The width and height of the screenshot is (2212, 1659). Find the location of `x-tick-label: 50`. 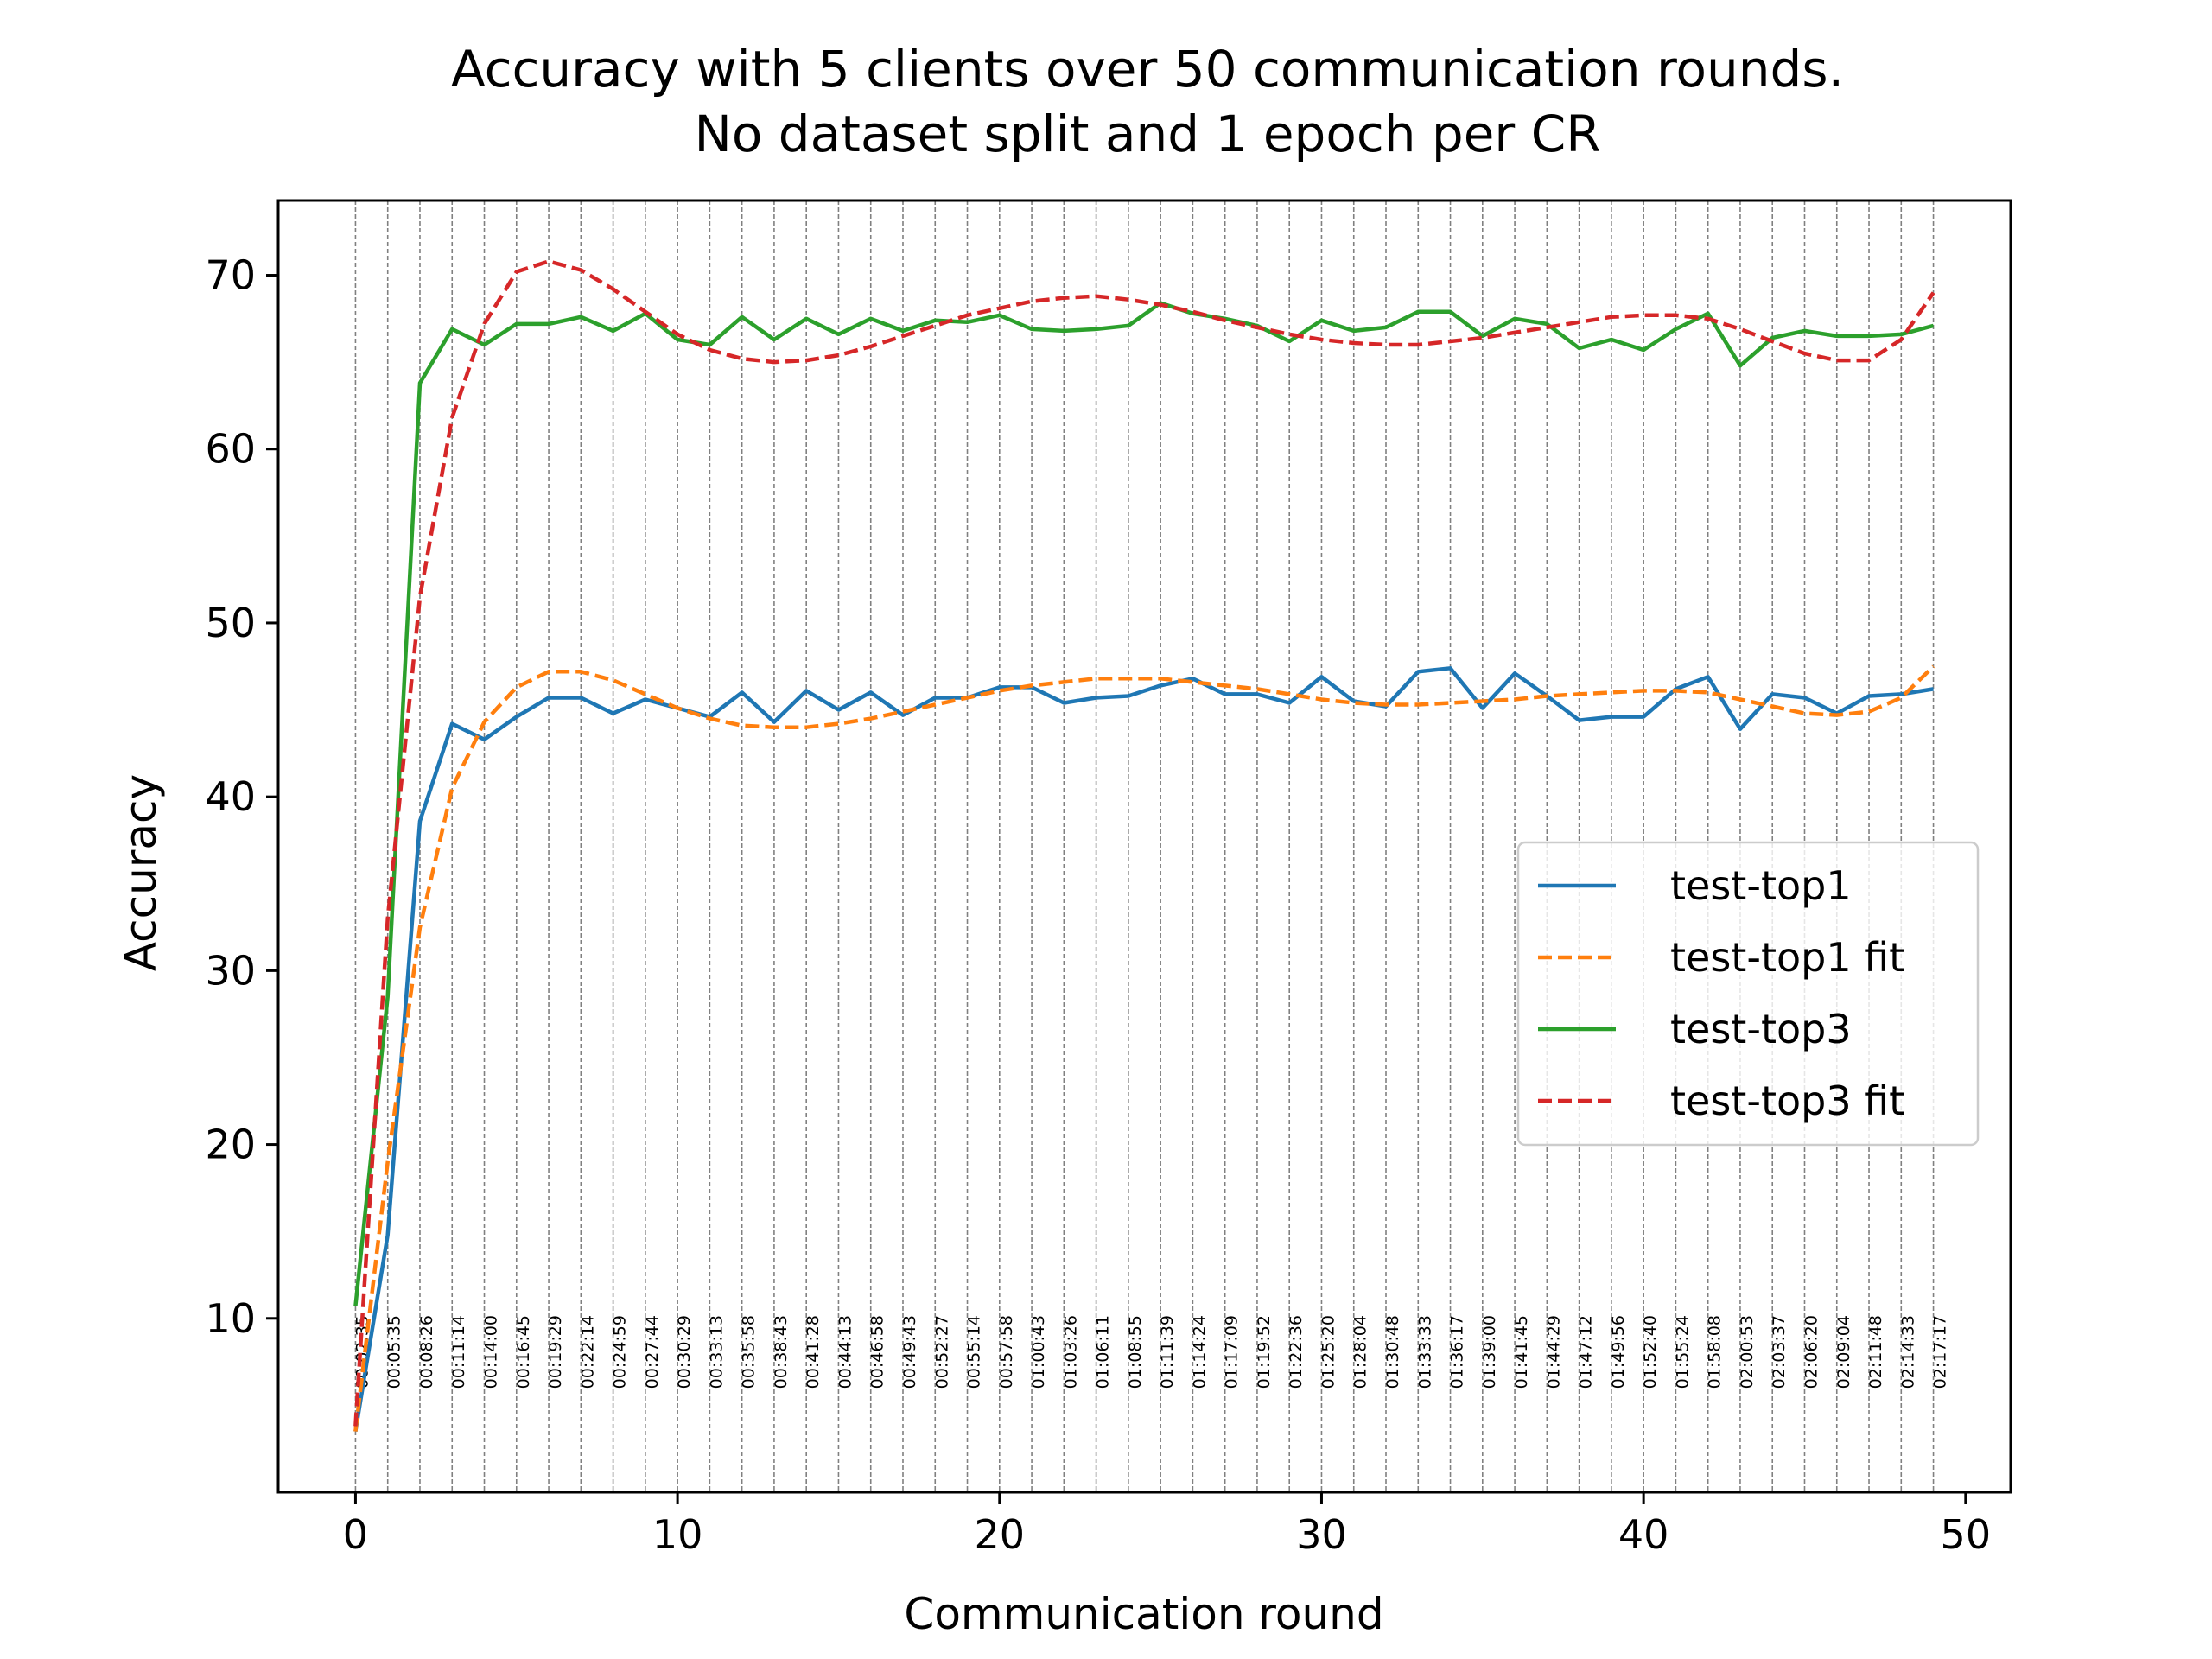

x-tick-label: 50 is located at coordinates (1966, 1534).